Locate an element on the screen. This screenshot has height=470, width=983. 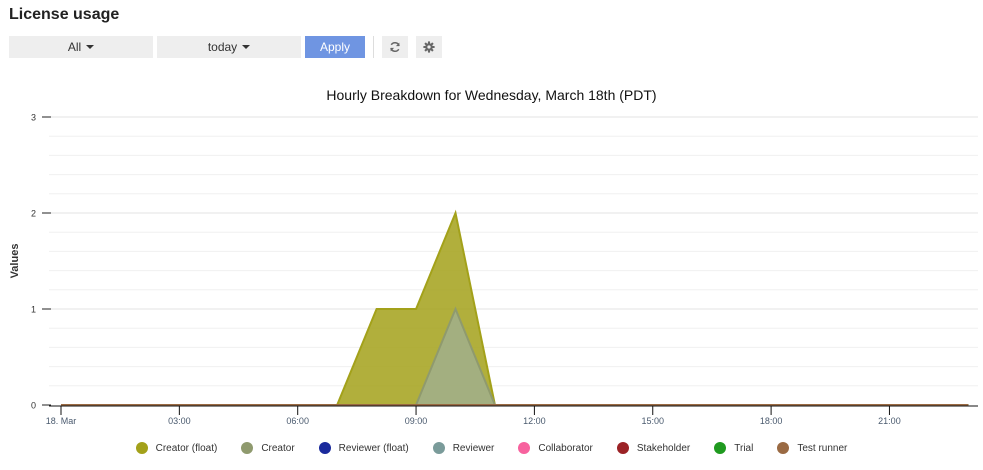
legend-label: Trial is located at coordinates (744, 448).